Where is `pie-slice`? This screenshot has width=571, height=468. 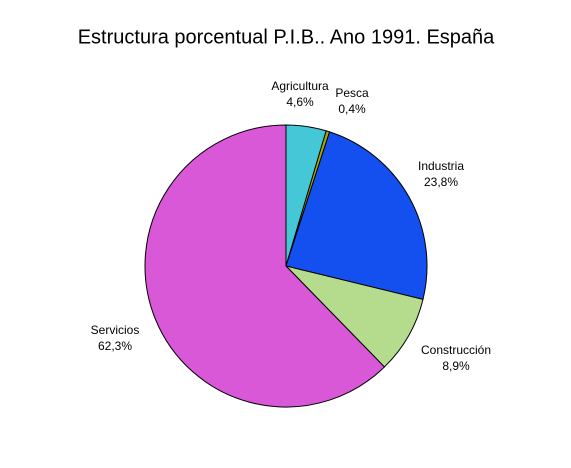
pie-slice is located at coordinates (356, 215).